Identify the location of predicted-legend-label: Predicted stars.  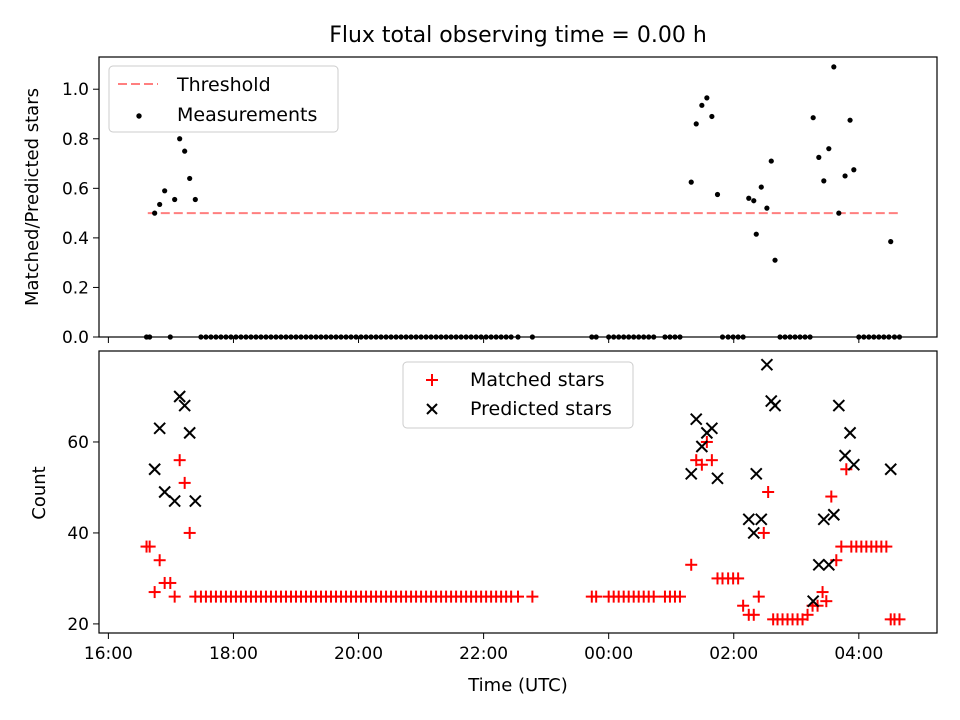
(541, 409).